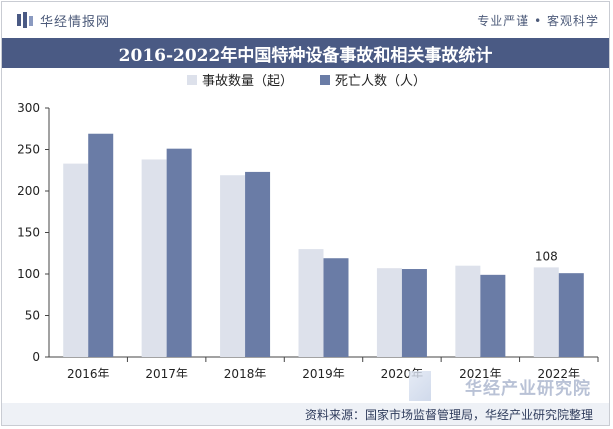 The height and width of the screenshot is (429, 613). Describe the element at coordinates (28, 150) in the screenshot. I see `y-tick-label: 250` at that location.